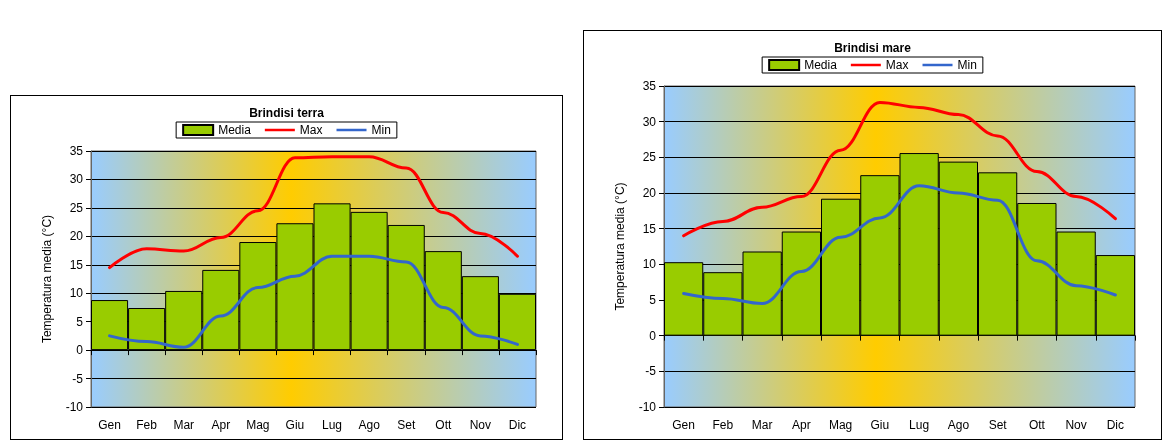 The width and height of the screenshot is (1171, 448). What do you see at coordinates (873, 48) in the screenshot?
I see `chart-title: Brindisi mare` at bounding box center [873, 48].